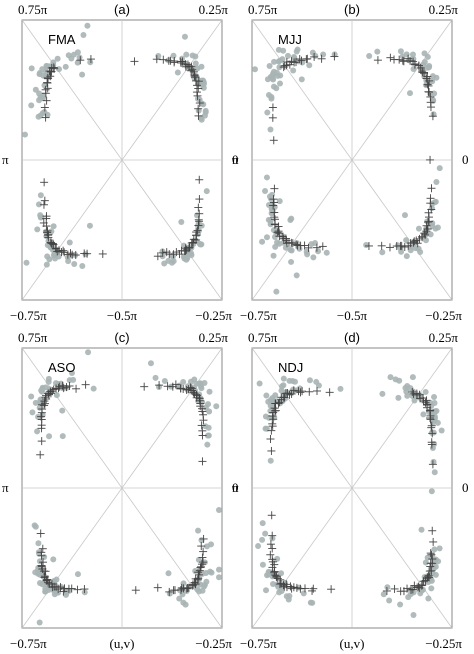 The height and width of the screenshot is (654, 474). I want to click on season-label: MJJ, so click(290, 39).